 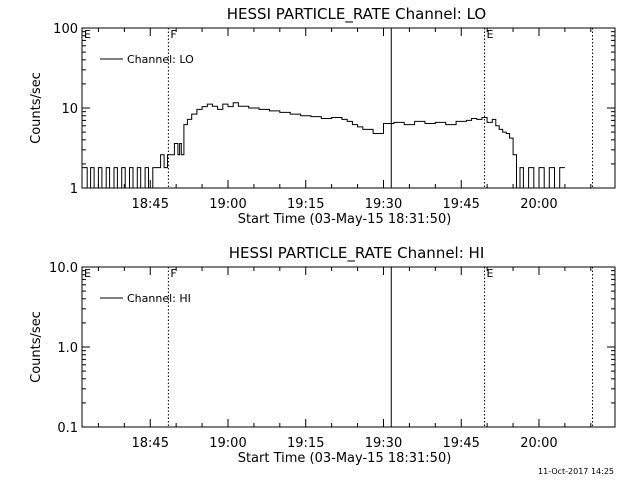 What do you see at coordinates (65, 29) in the screenshot?
I see `y-tick-label: 100` at bounding box center [65, 29].